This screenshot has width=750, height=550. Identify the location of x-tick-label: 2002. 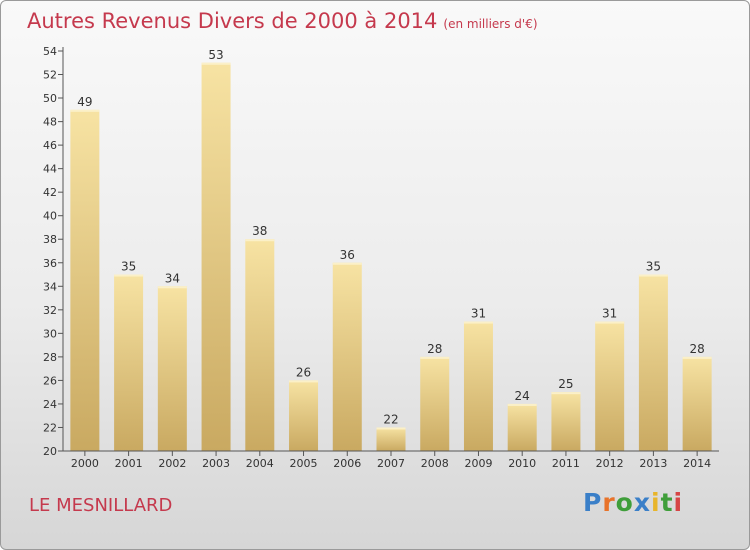
(172, 463).